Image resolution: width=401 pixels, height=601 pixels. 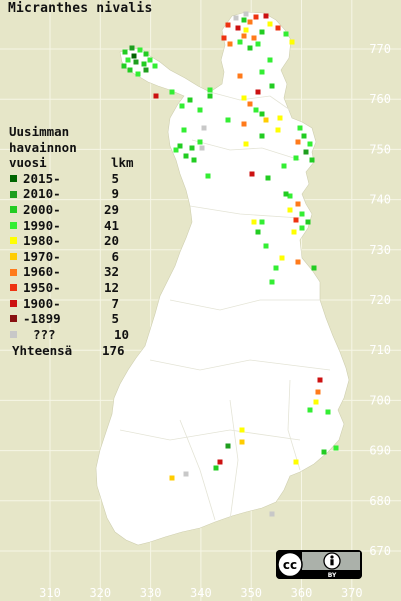 What do you see at coordinates (115, 256) in the screenshot?
I see `legend-count: 6` at bounding box center [115, 256].